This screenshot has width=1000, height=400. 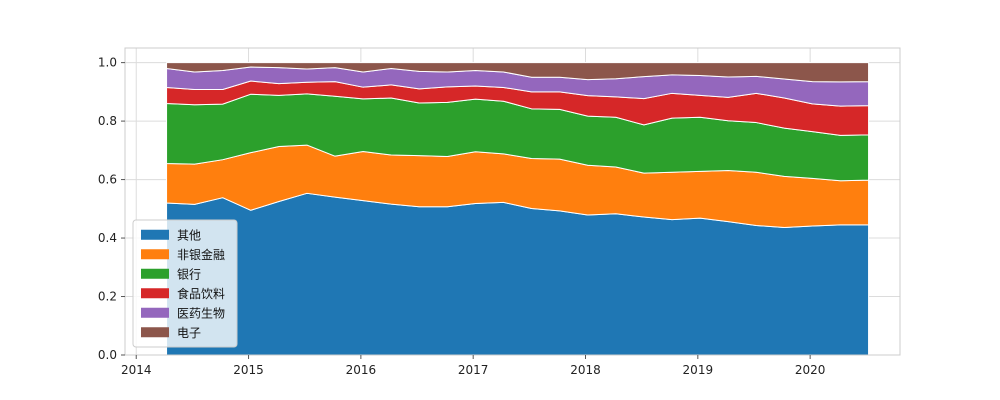 I want to click on legend-label-2: 非银金融, so click(x=201, y=254).